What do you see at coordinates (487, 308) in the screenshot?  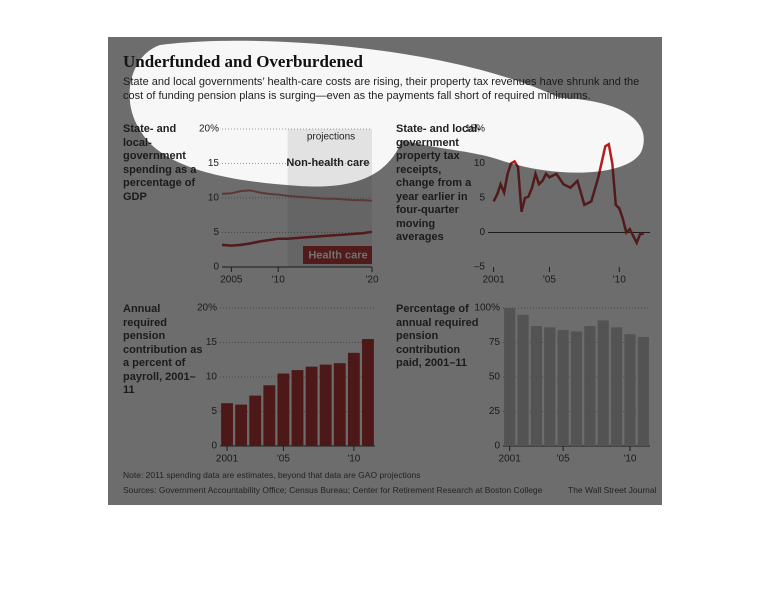 I see `y-tick-label: 100%` at bounding box center [487, 308].